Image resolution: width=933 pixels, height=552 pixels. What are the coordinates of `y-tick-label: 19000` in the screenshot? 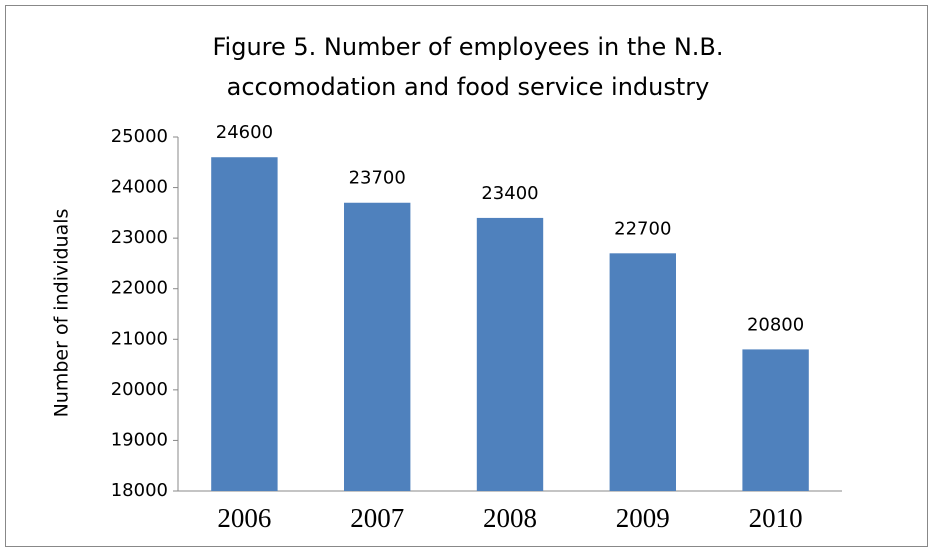 It's located at (139, 439).